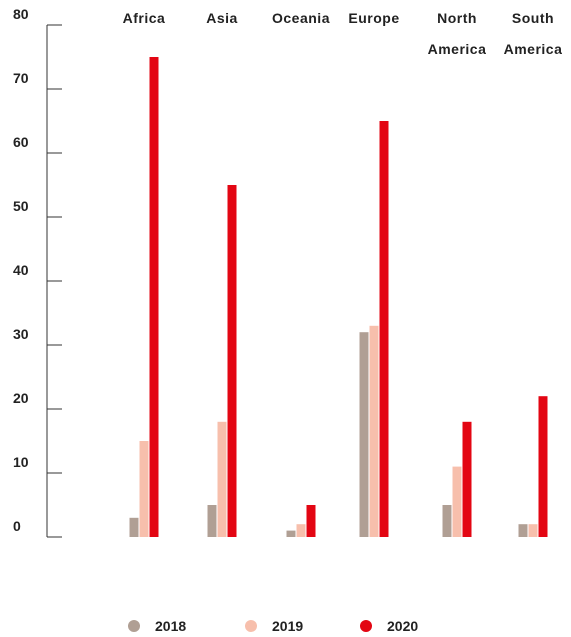 This screenshot has width=571, height=637. I want to click on y-tick-label: 0, so click(17, 526).